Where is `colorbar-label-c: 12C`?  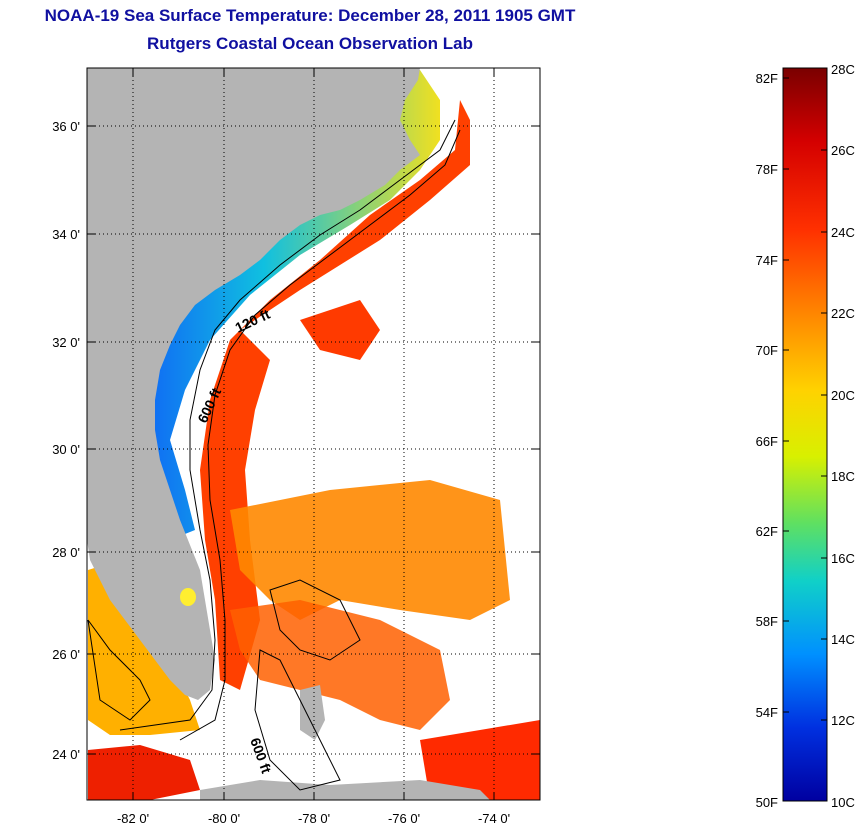
colorbar-label-c: 12C is located at coordinates (843, 720).